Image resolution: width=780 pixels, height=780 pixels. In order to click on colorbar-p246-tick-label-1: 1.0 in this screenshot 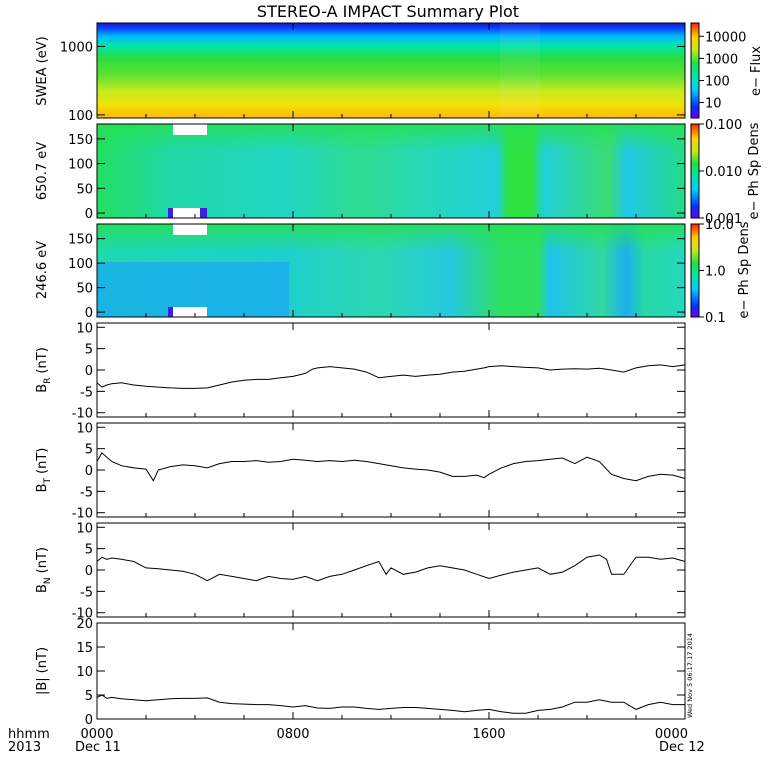, I will do `click(715, 272)`.